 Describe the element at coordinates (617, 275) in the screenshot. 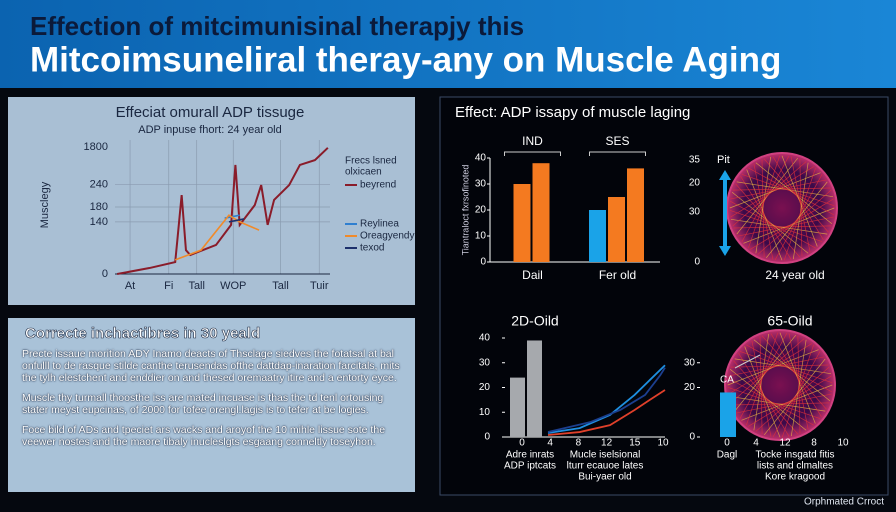

I see `x-tick-label: Fer old` at that location.